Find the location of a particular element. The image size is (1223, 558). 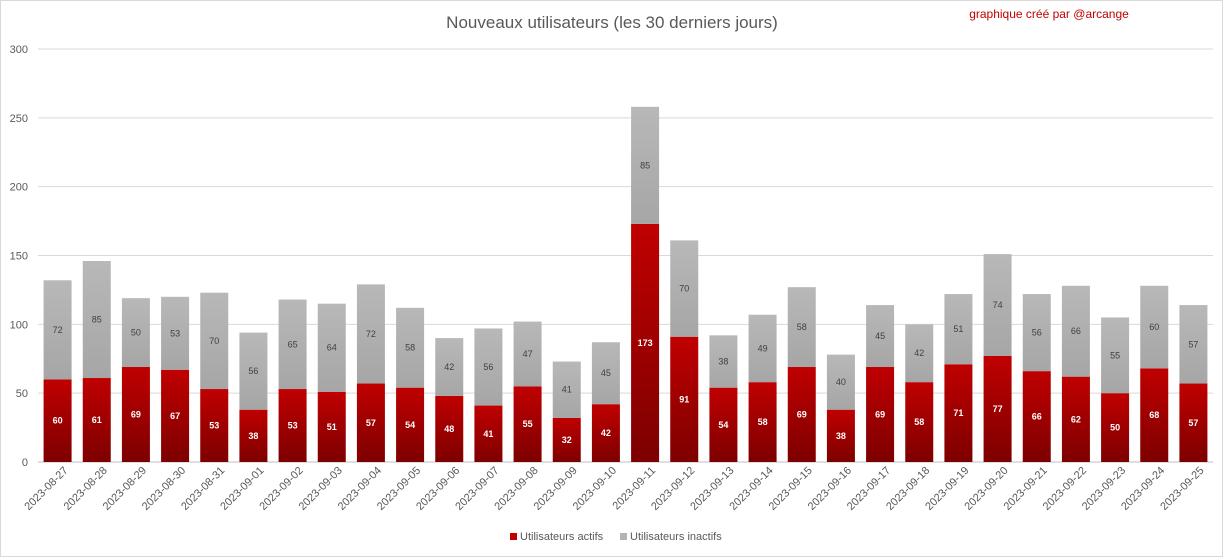

data-label-actifs: 42 is located at coordinates (606, 433).